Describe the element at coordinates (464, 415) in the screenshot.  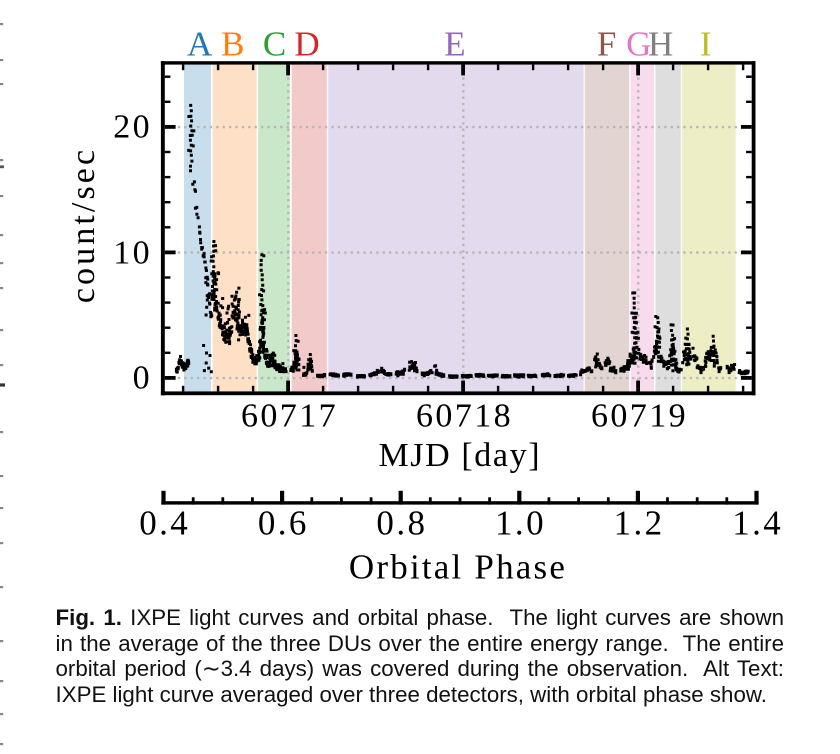
I see `svg-text: 60718` at that location.